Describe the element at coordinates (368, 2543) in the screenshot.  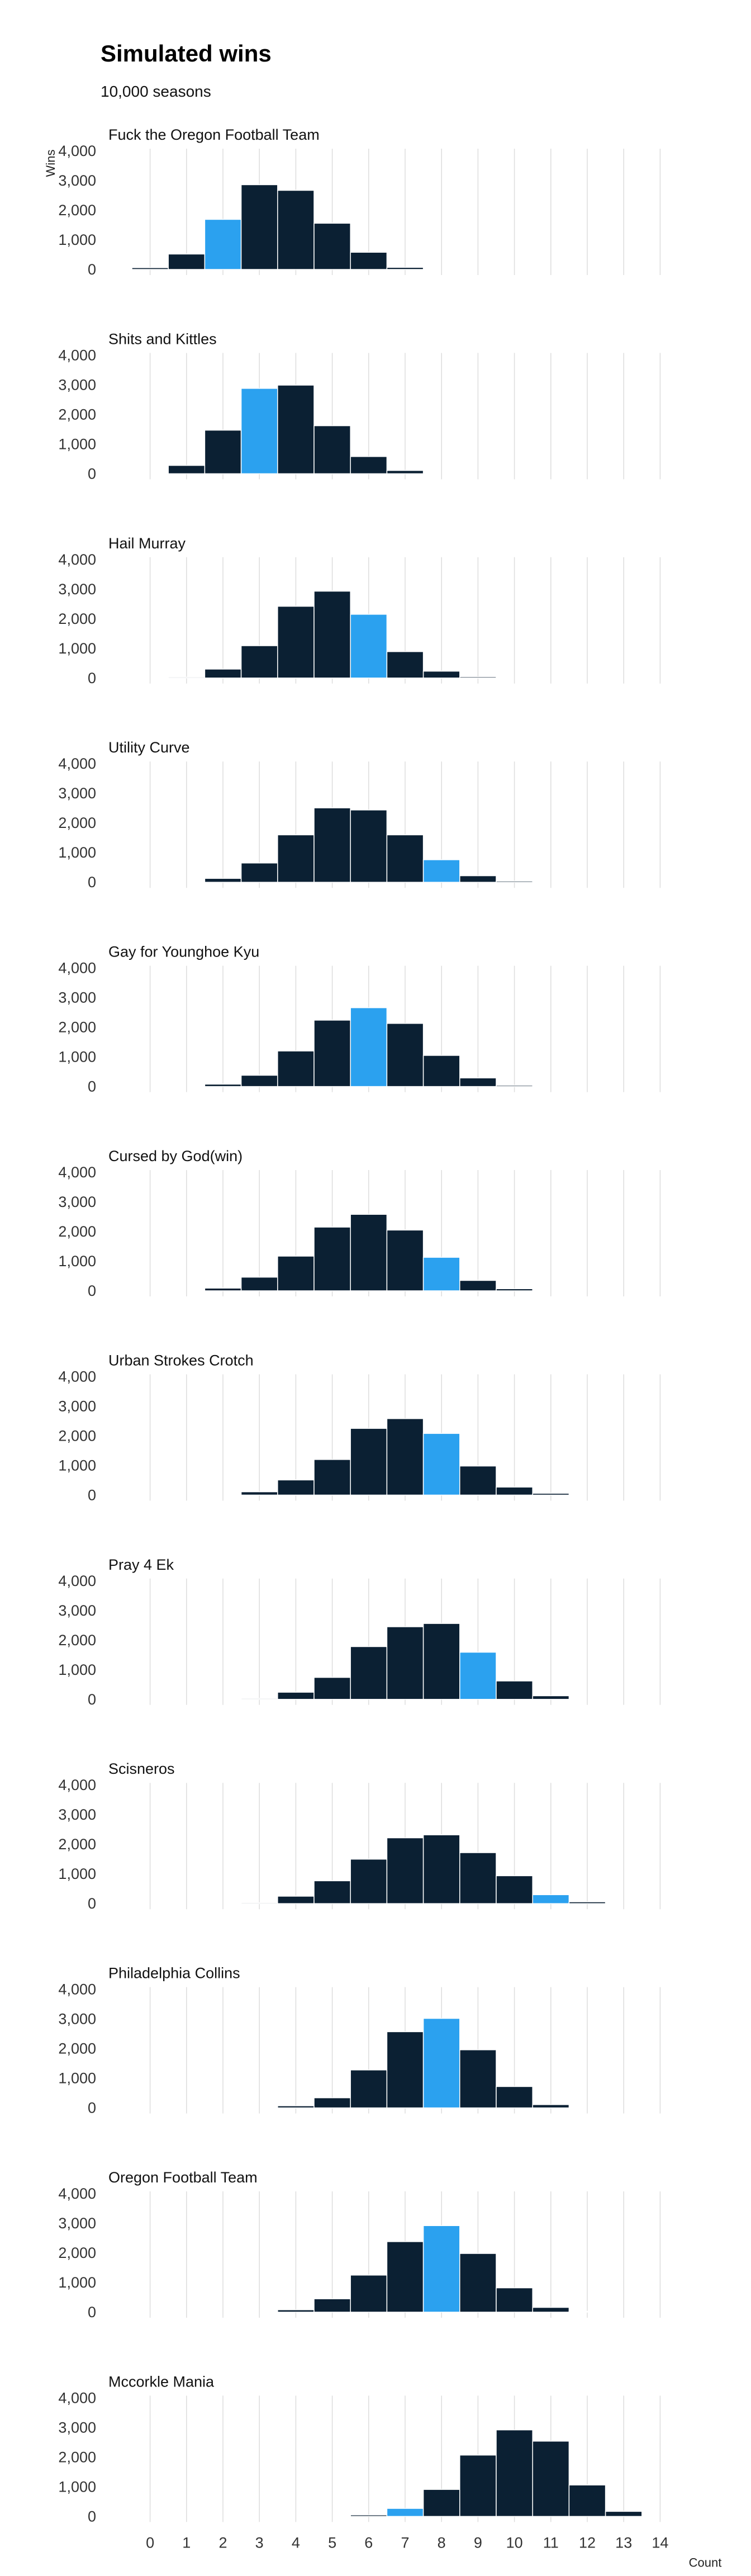
I see `x-tick-label: 6` at that location.